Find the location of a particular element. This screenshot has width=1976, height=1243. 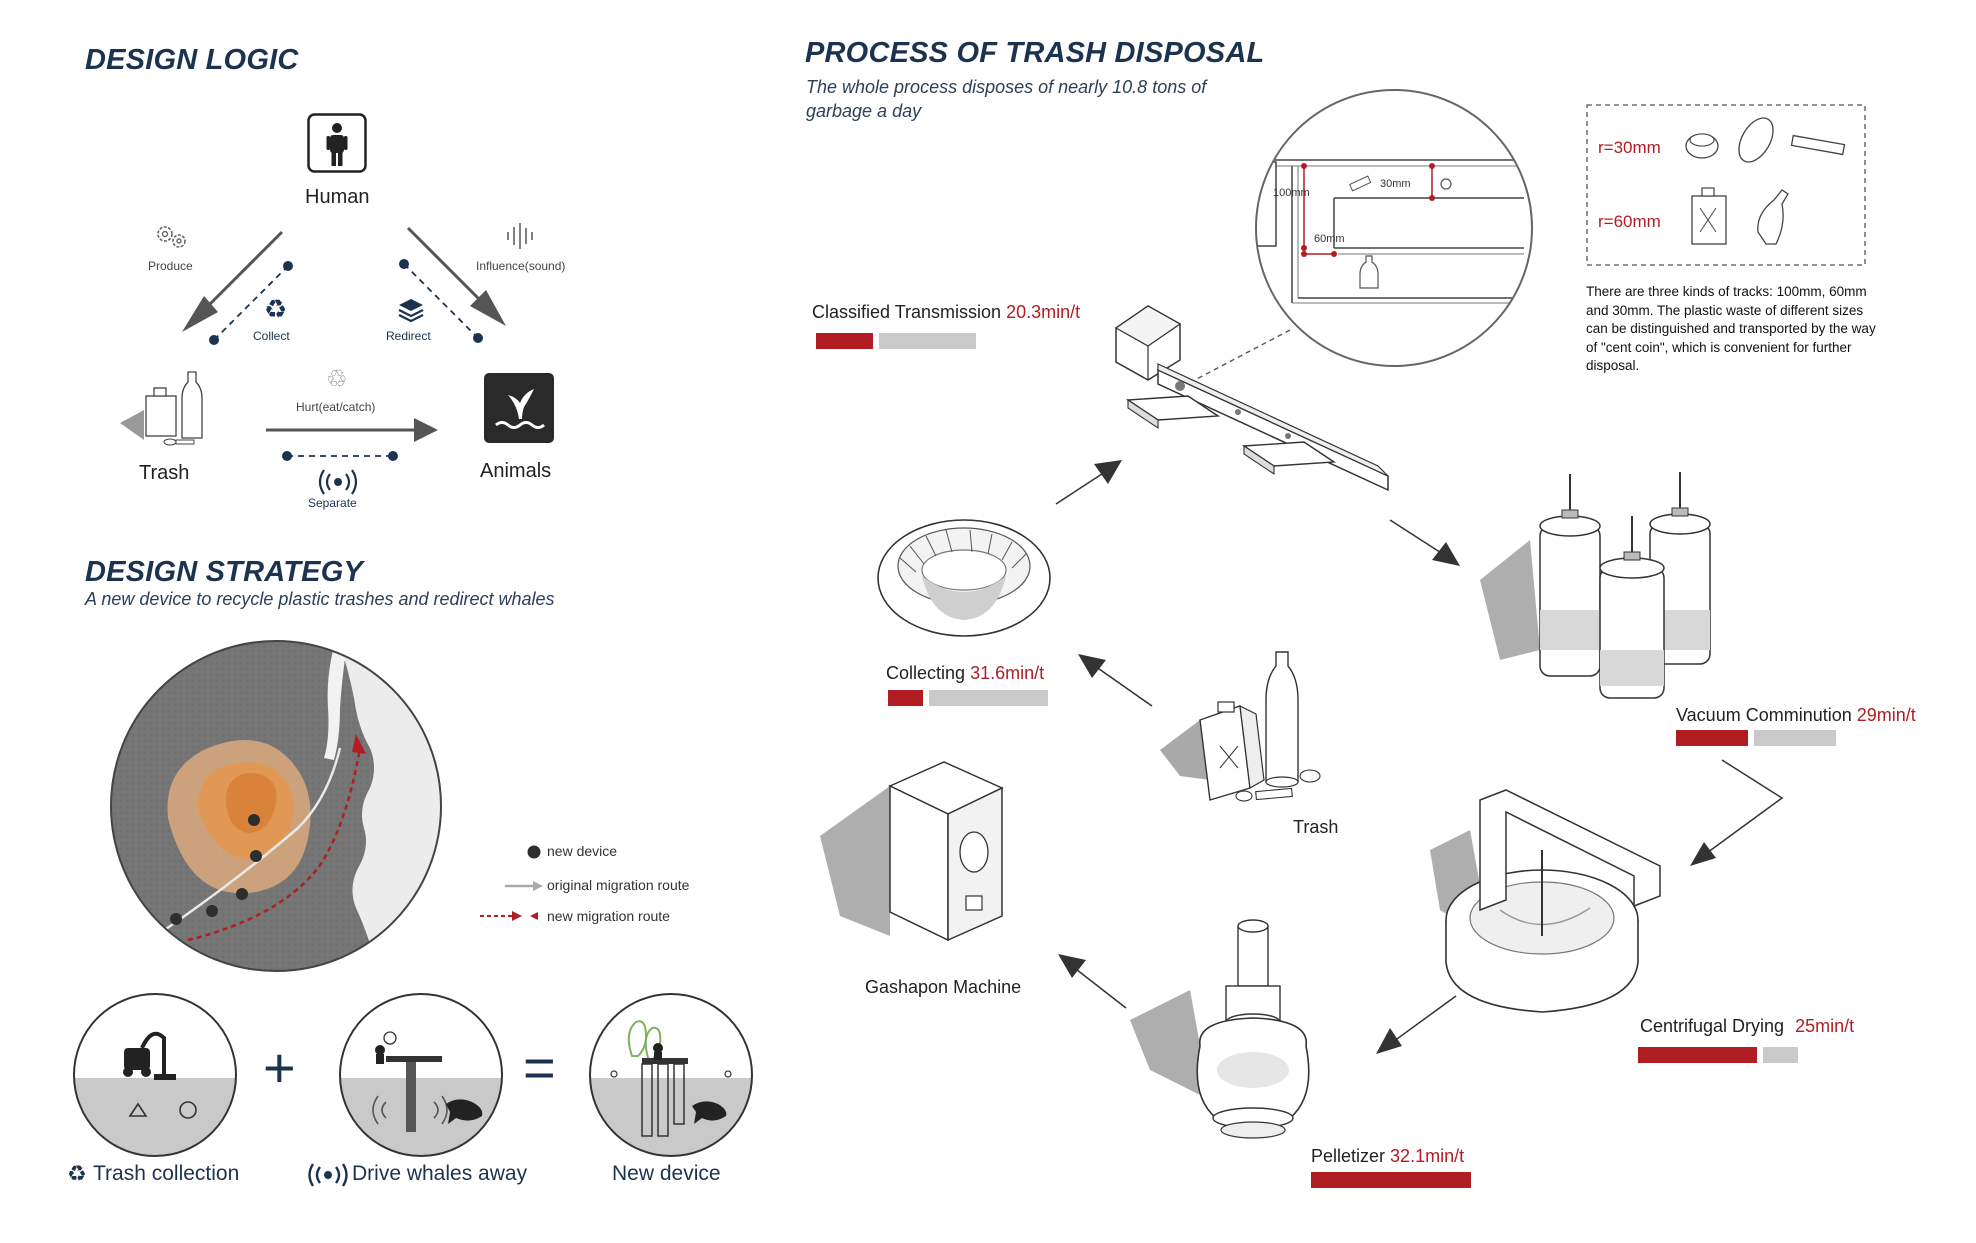

legend-original-route-icon is located at coordinates (524, 886).